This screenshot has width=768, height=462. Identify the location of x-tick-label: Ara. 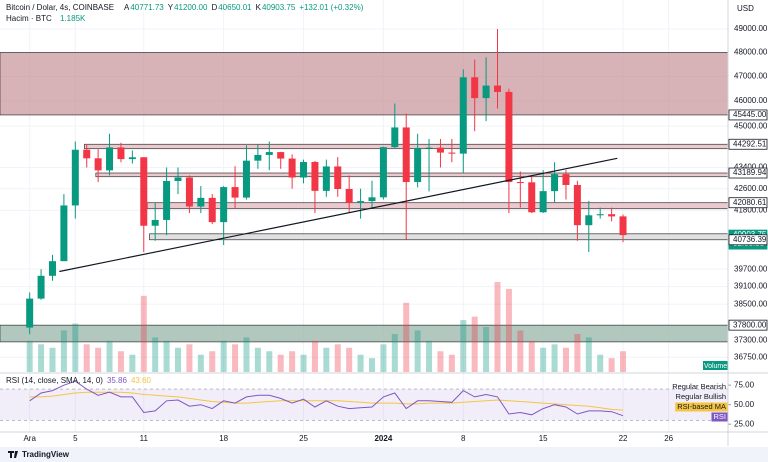
(29, 438).